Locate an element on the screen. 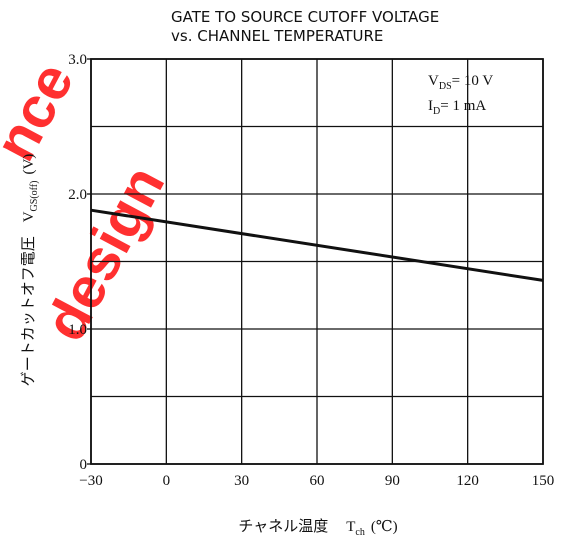 This screenshot has width=568, height=542. condition-id-symbol: I is located at coordinates (430, 106).